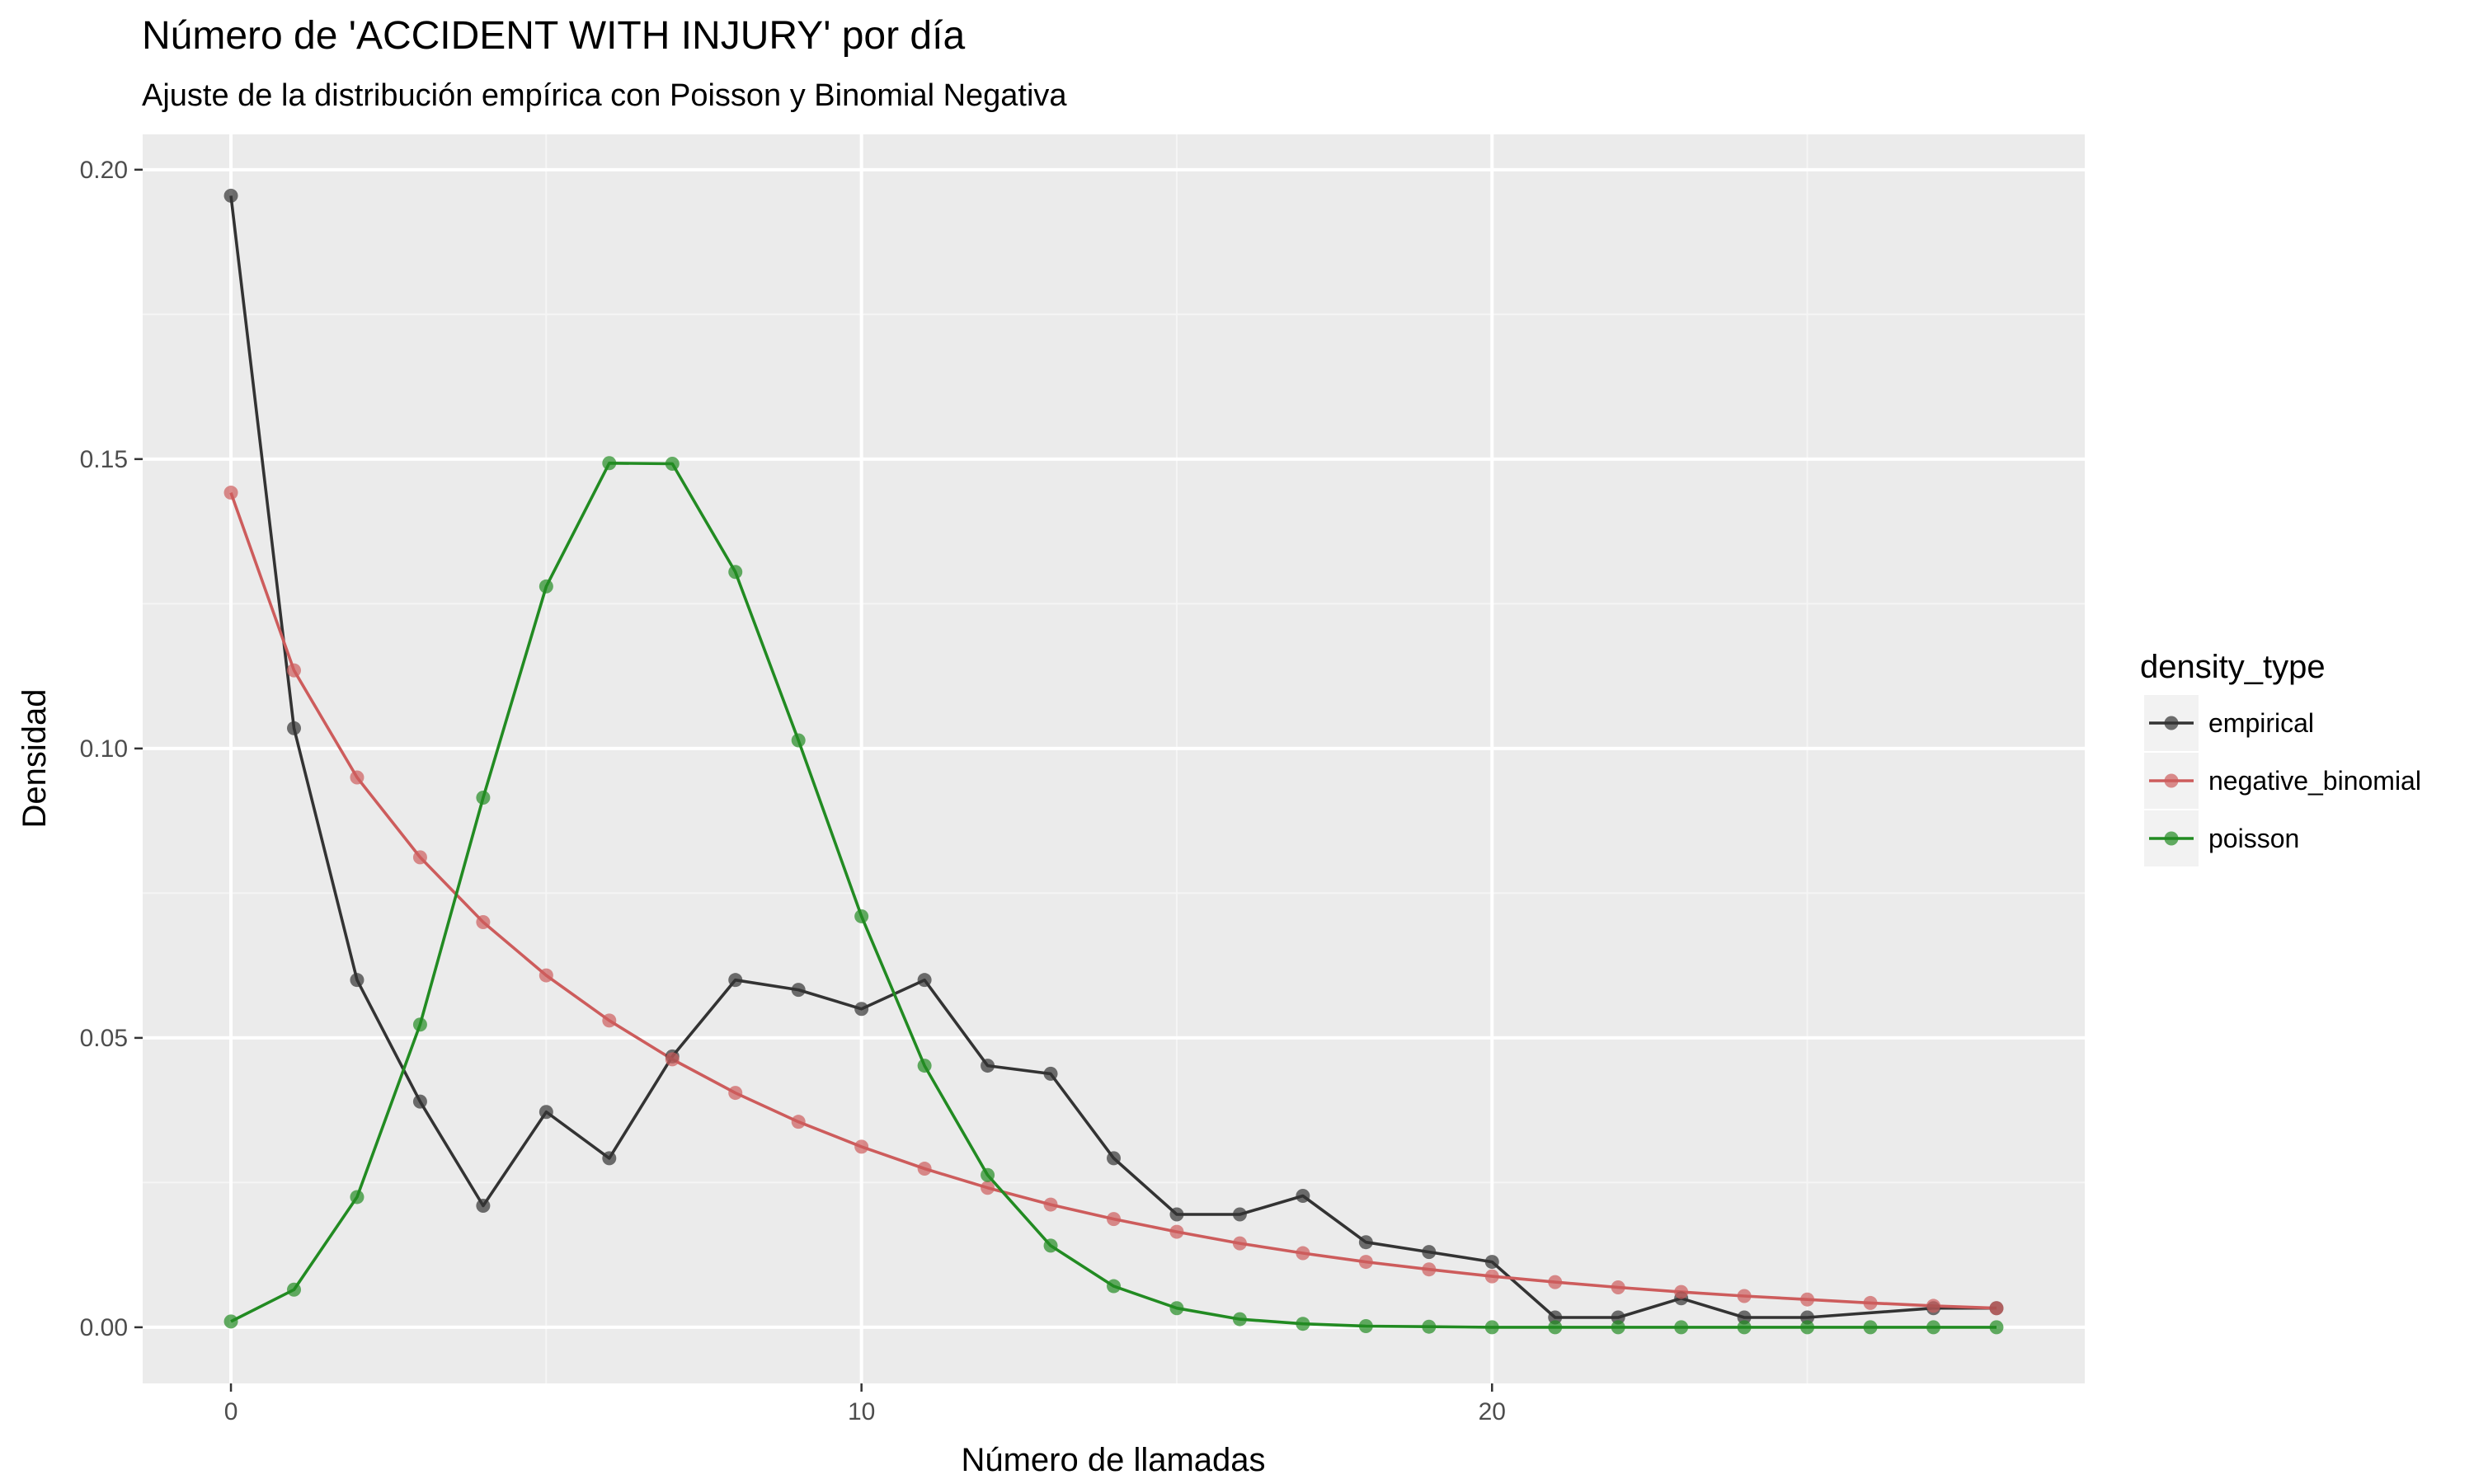  Describe the element at coordinates (1492, 1411) in the screenshot. I see `x-tick-label: 20` at that location.